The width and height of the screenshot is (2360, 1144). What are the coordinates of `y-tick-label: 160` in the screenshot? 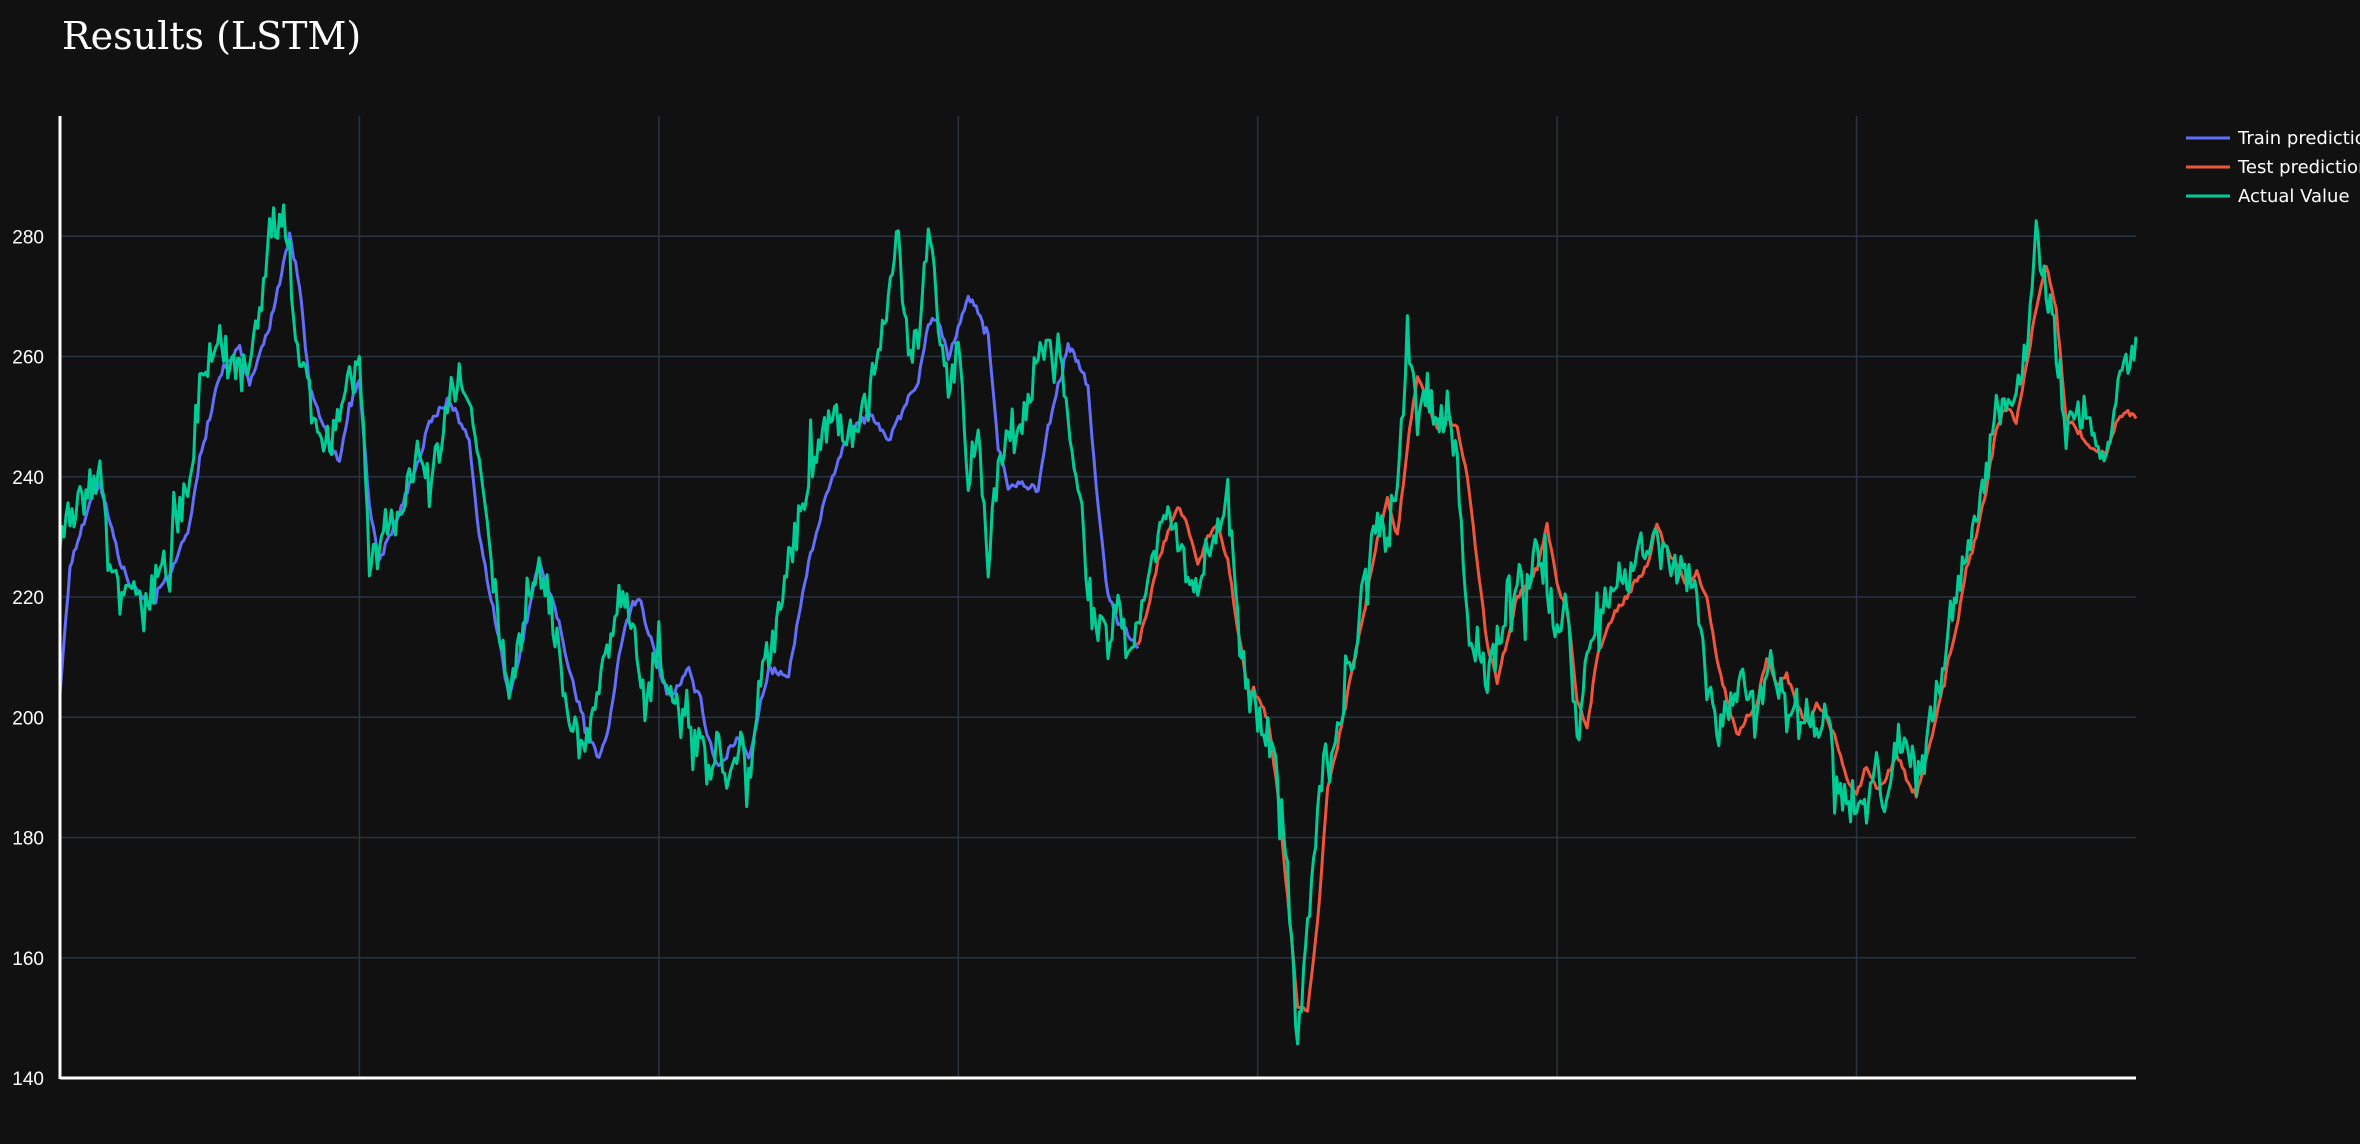 It's located at (28, 959).